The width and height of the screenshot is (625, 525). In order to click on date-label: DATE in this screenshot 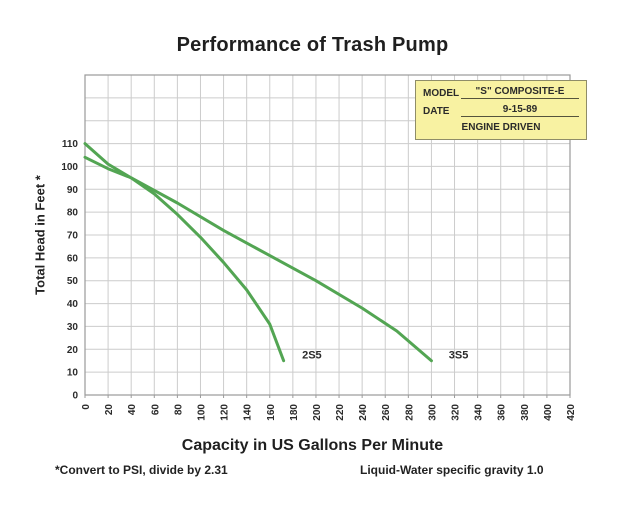, I will do `click(436, 111)`.